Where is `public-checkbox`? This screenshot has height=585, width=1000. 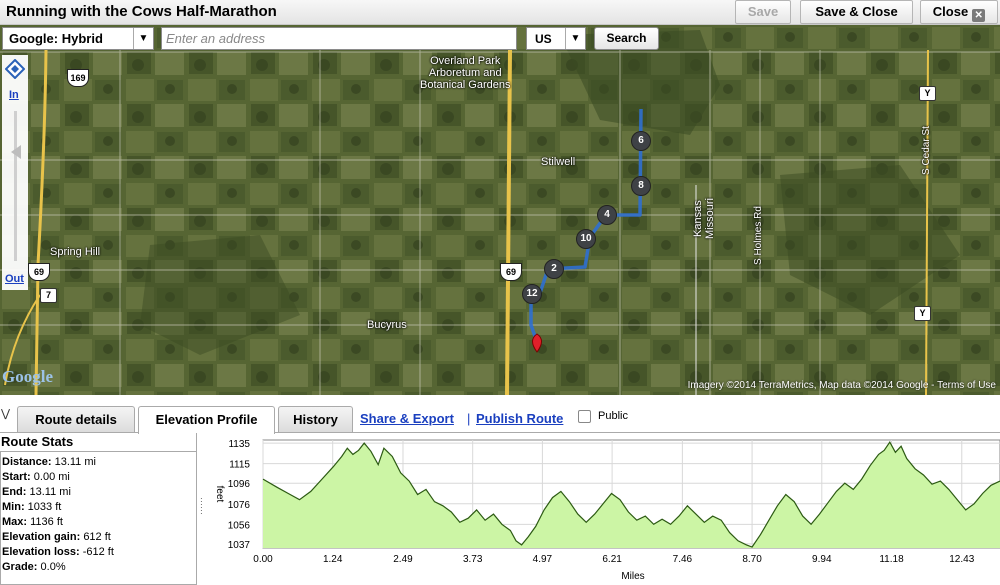
public-checkbox is located at coordinates (584, 416).